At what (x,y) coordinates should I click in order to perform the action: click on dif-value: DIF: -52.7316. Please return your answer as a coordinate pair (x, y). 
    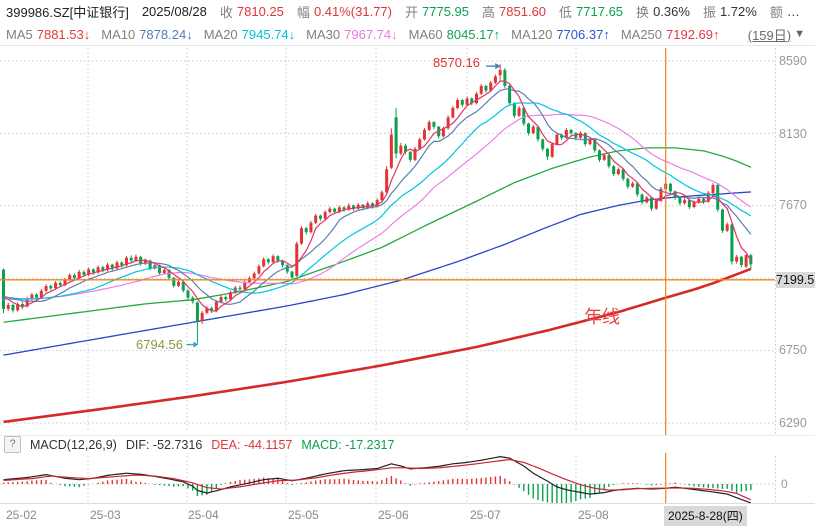
    Looking at the image, I should click on (164, 444).